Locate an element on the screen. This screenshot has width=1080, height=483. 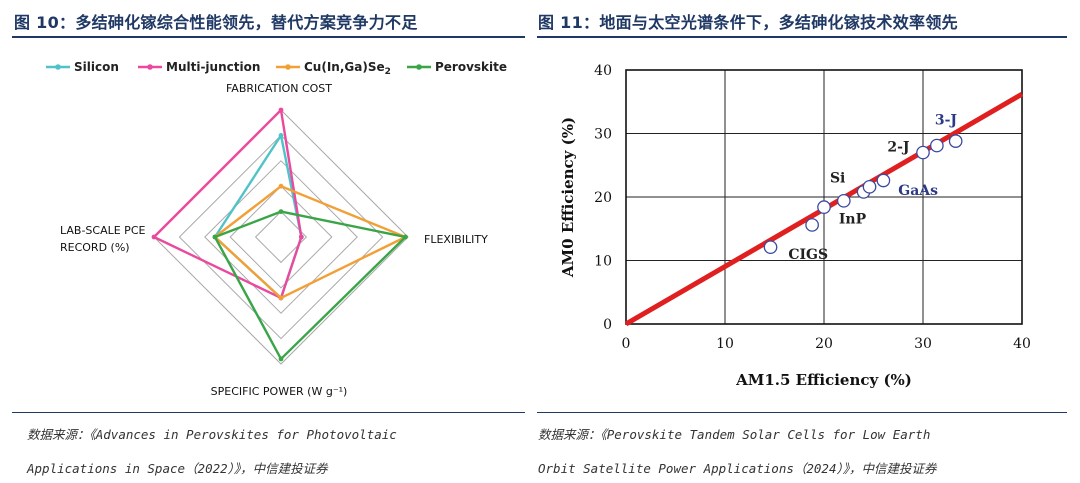
radar-series-polygon is located at coordinates (310, 285).